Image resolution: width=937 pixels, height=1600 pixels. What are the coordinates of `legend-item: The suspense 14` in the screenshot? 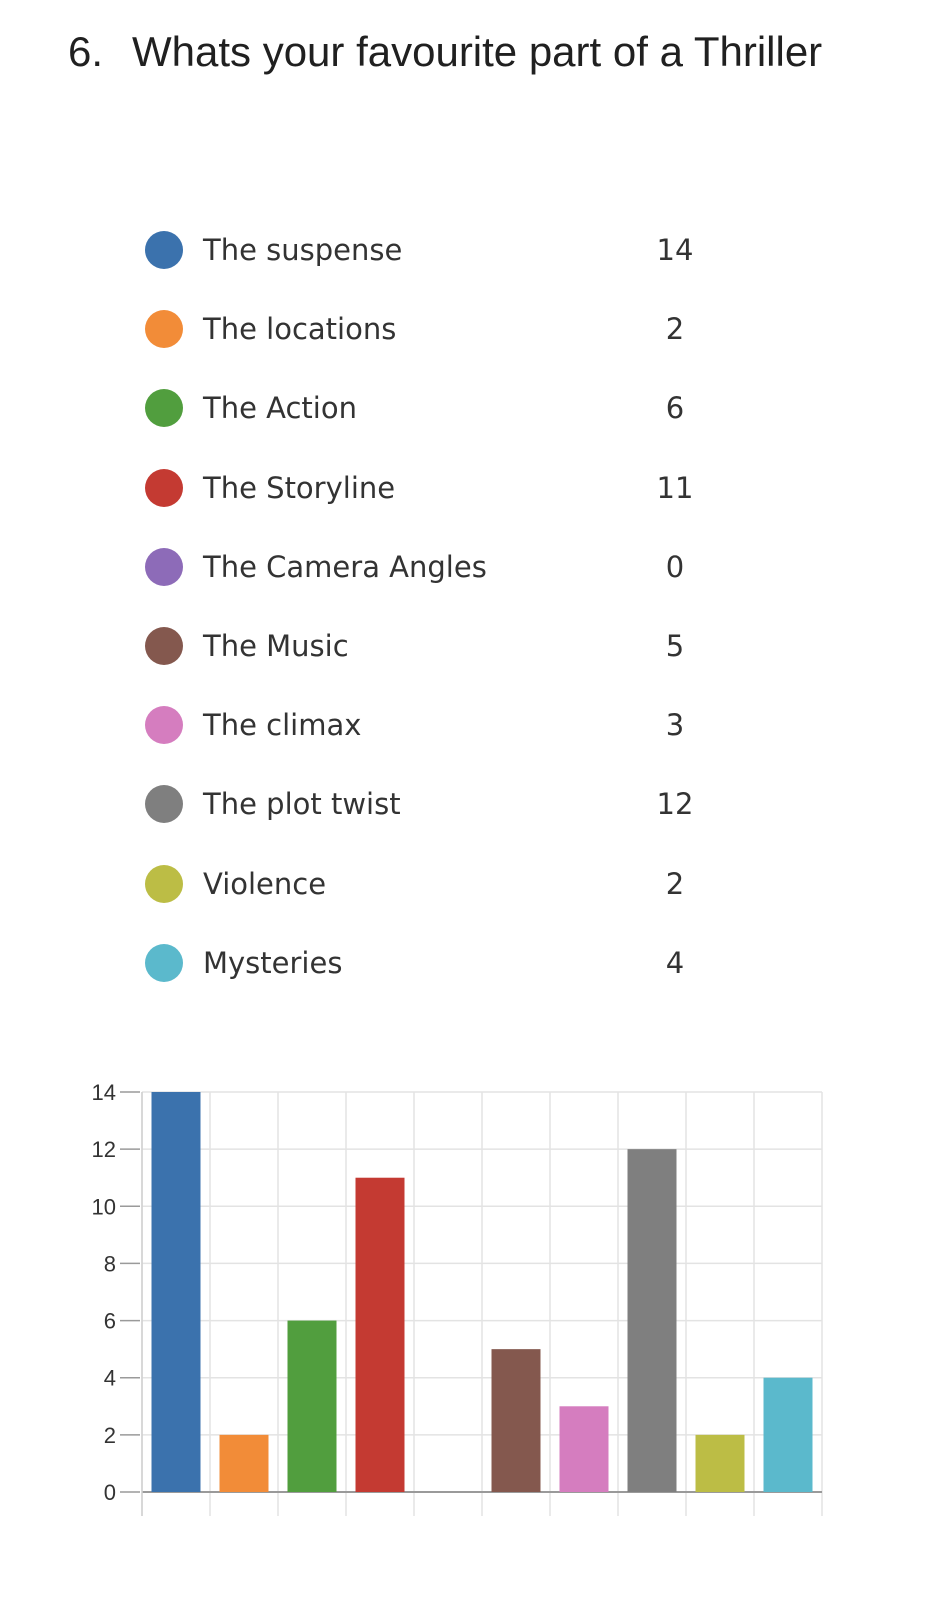 It's located at (445, 251).